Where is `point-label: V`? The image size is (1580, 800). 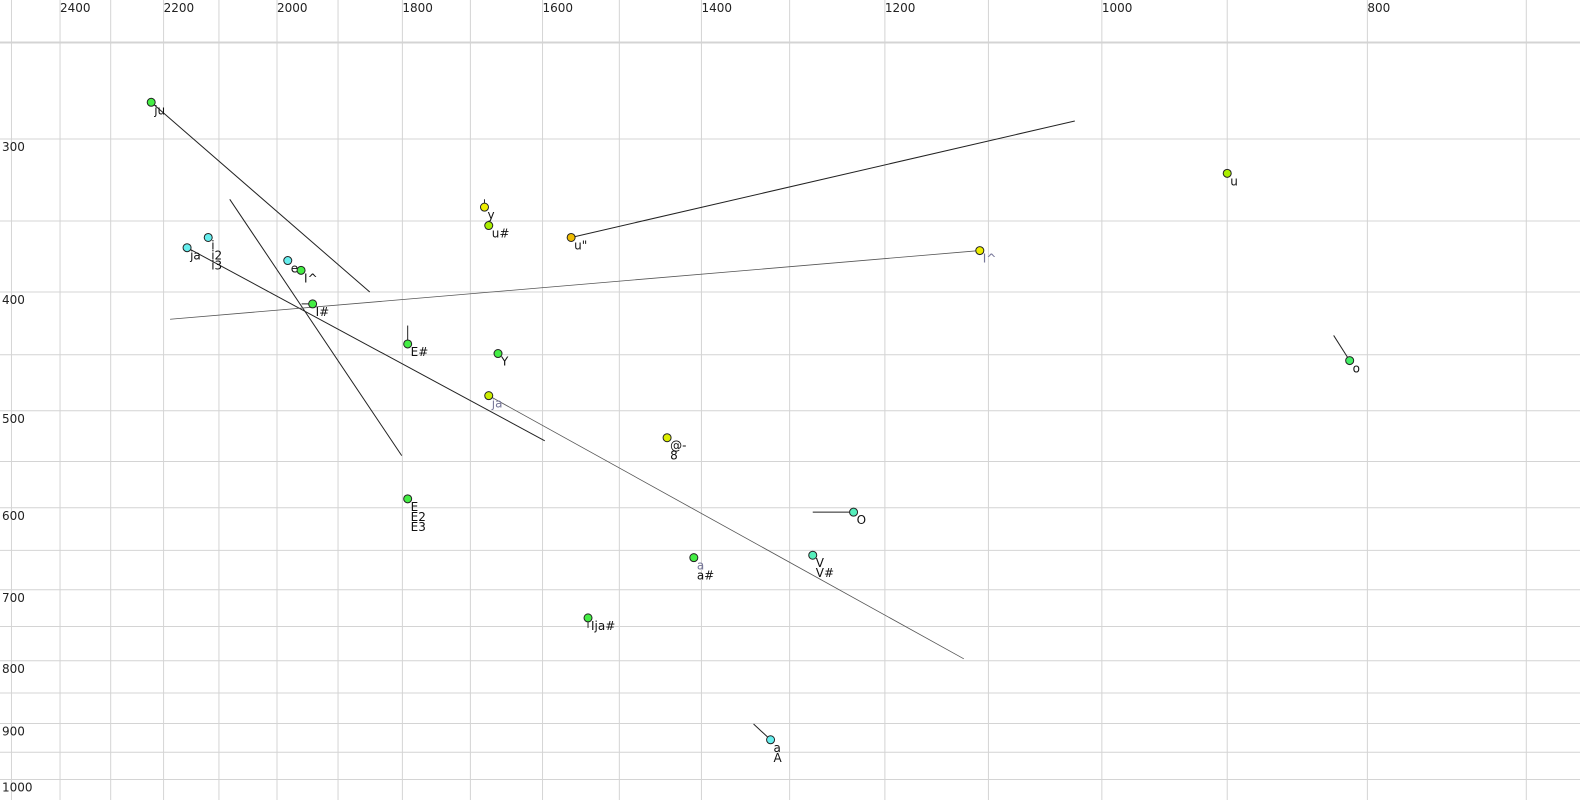
point-label: V is located at coordinates (820, 563).